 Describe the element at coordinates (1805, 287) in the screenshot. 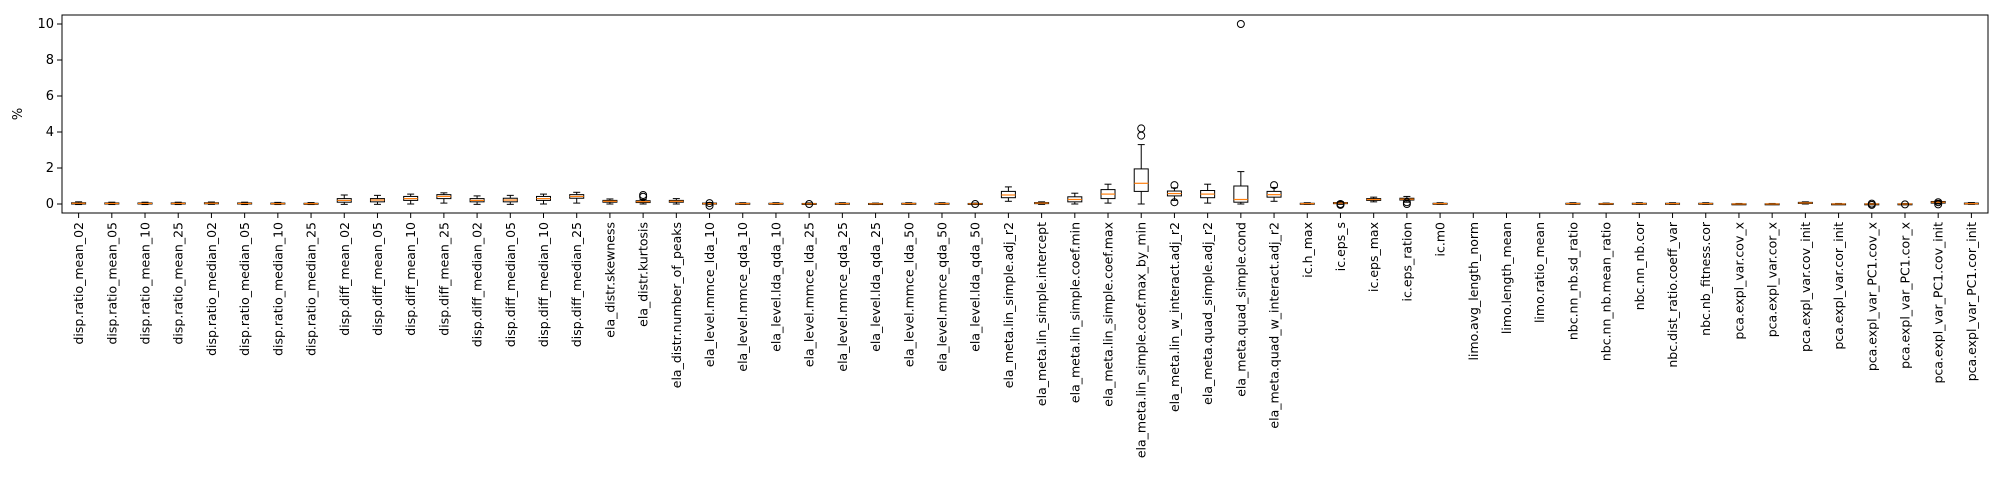

I see `x-tick-label: pca.expl_var.cov_init` at that location.